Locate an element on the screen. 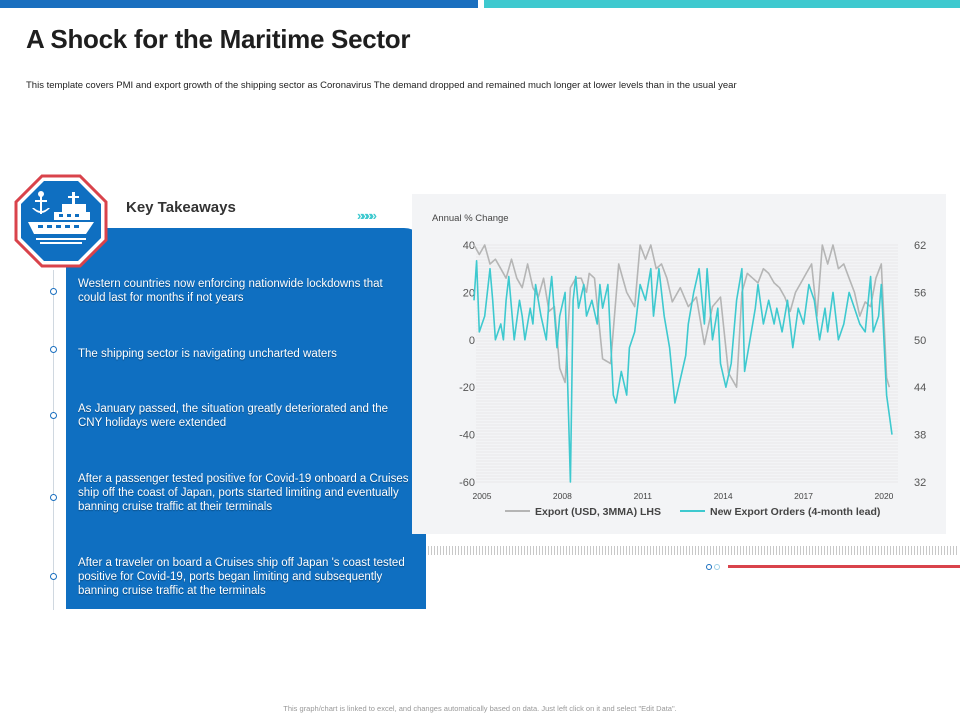 This screenshot has height=720, width=960. chart-title: Annual % Change is located at coordinates (470, 218).